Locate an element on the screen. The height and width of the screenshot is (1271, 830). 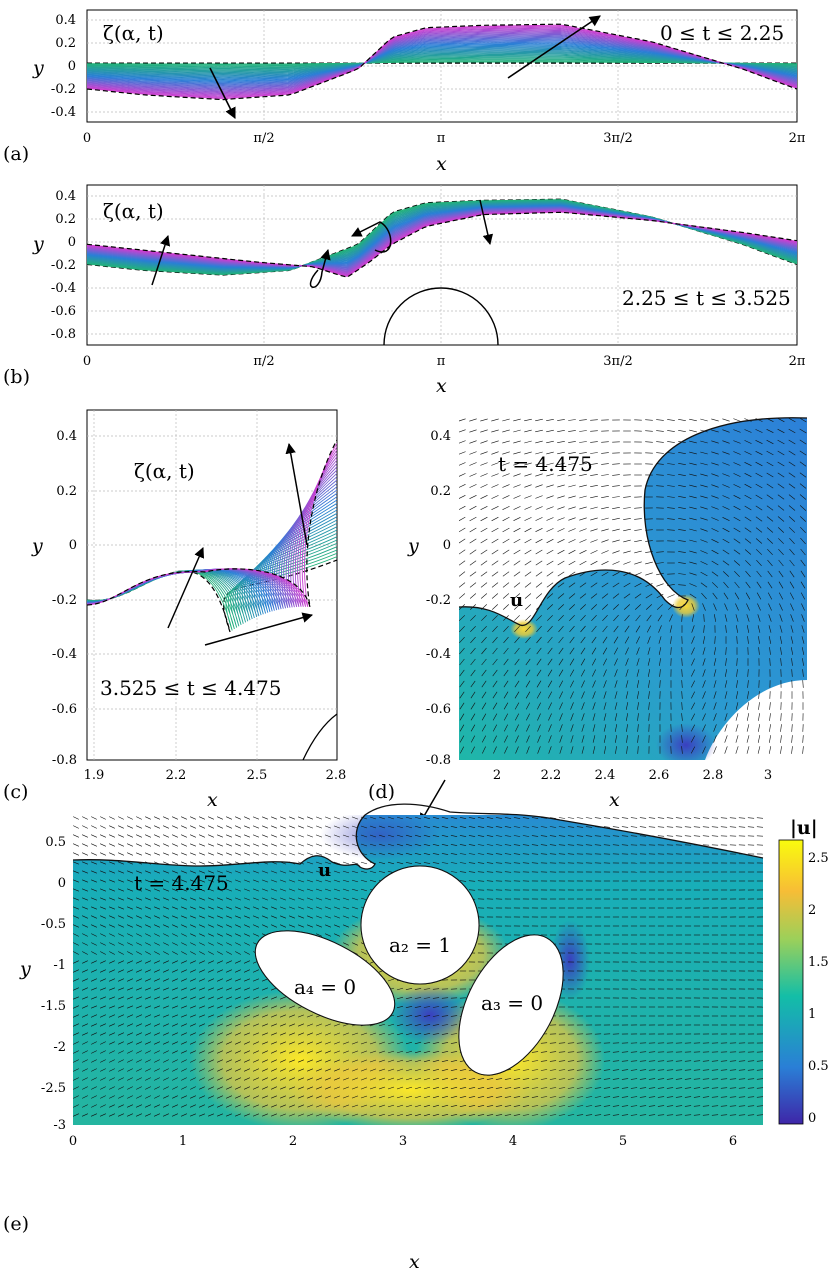
y-tick: -0.4 is located at coordinates (63, 288).